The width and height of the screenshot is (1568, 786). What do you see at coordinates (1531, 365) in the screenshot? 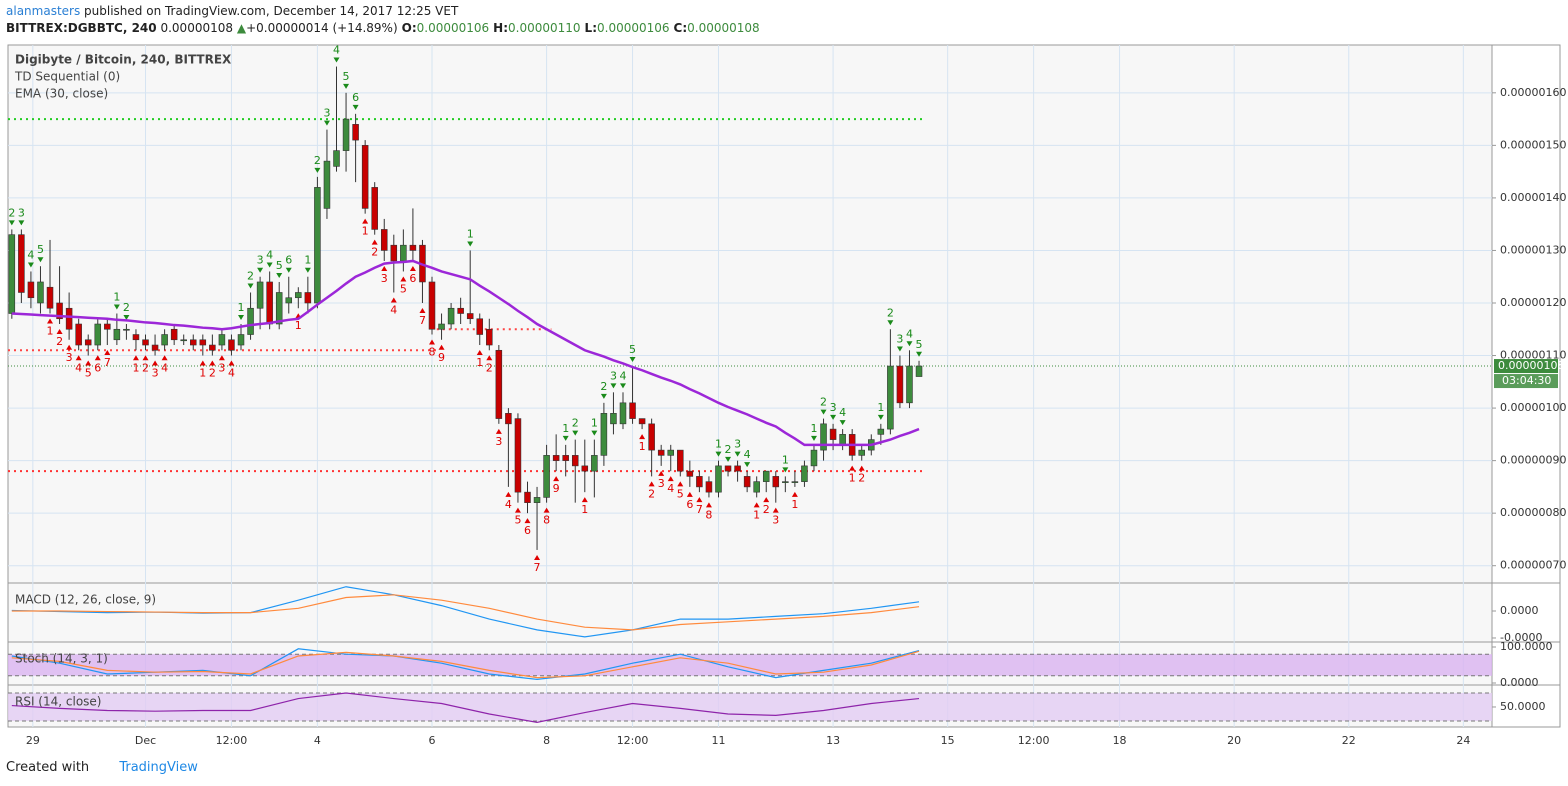
I see `last-price-label: 0.00000108` at bounding box center [1531, 365].